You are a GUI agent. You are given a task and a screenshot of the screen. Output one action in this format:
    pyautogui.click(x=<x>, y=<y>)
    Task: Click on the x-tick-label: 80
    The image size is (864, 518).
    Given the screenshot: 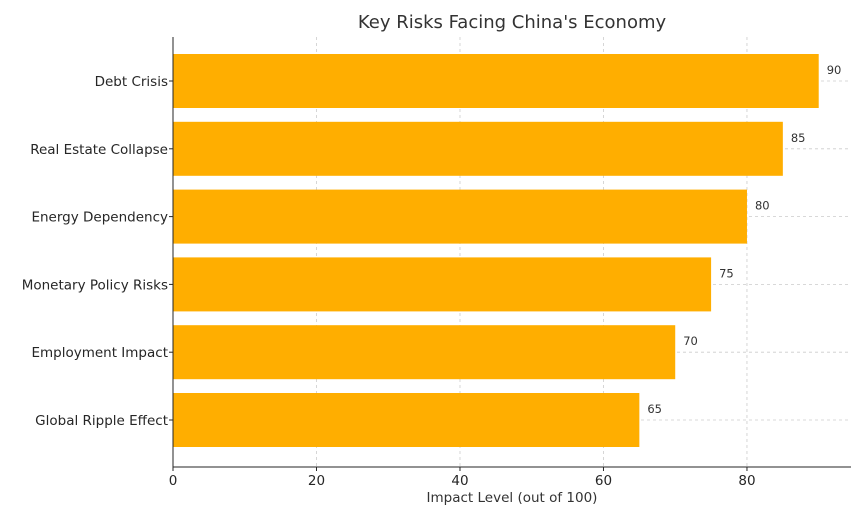 What is the action you would take?
    pyautogui.click(x=746, y=481)
    